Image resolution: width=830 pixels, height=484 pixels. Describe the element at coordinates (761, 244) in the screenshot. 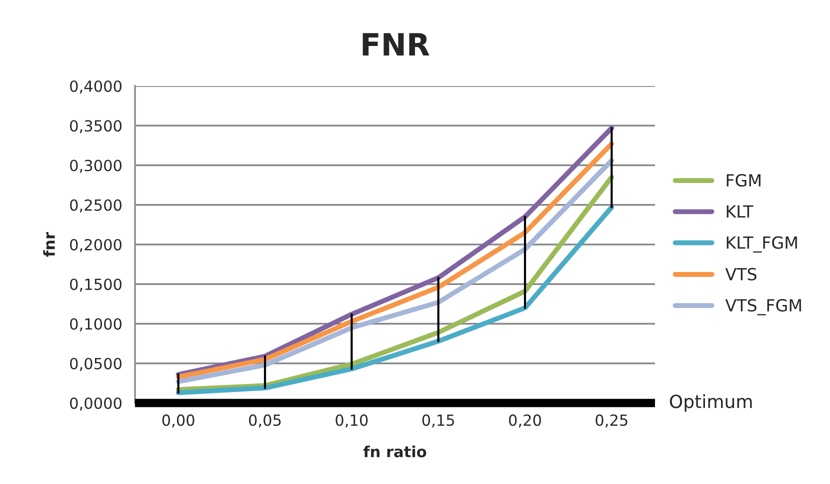

I see `legend-label: KLT_FGM` at that location.